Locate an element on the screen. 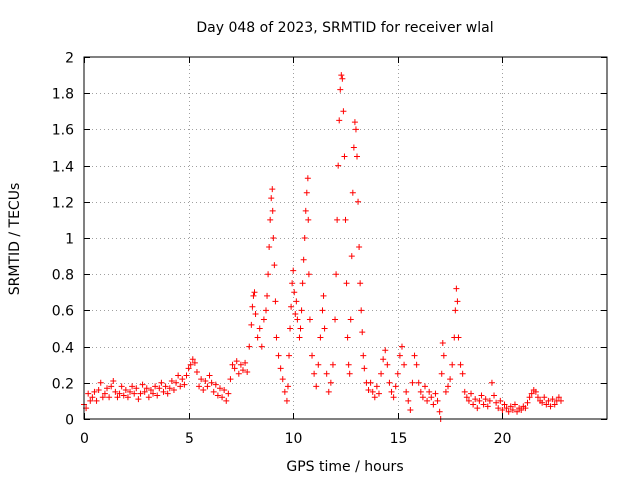  x-axis-label: GPS time / hours is located at coordinates (344, 467).